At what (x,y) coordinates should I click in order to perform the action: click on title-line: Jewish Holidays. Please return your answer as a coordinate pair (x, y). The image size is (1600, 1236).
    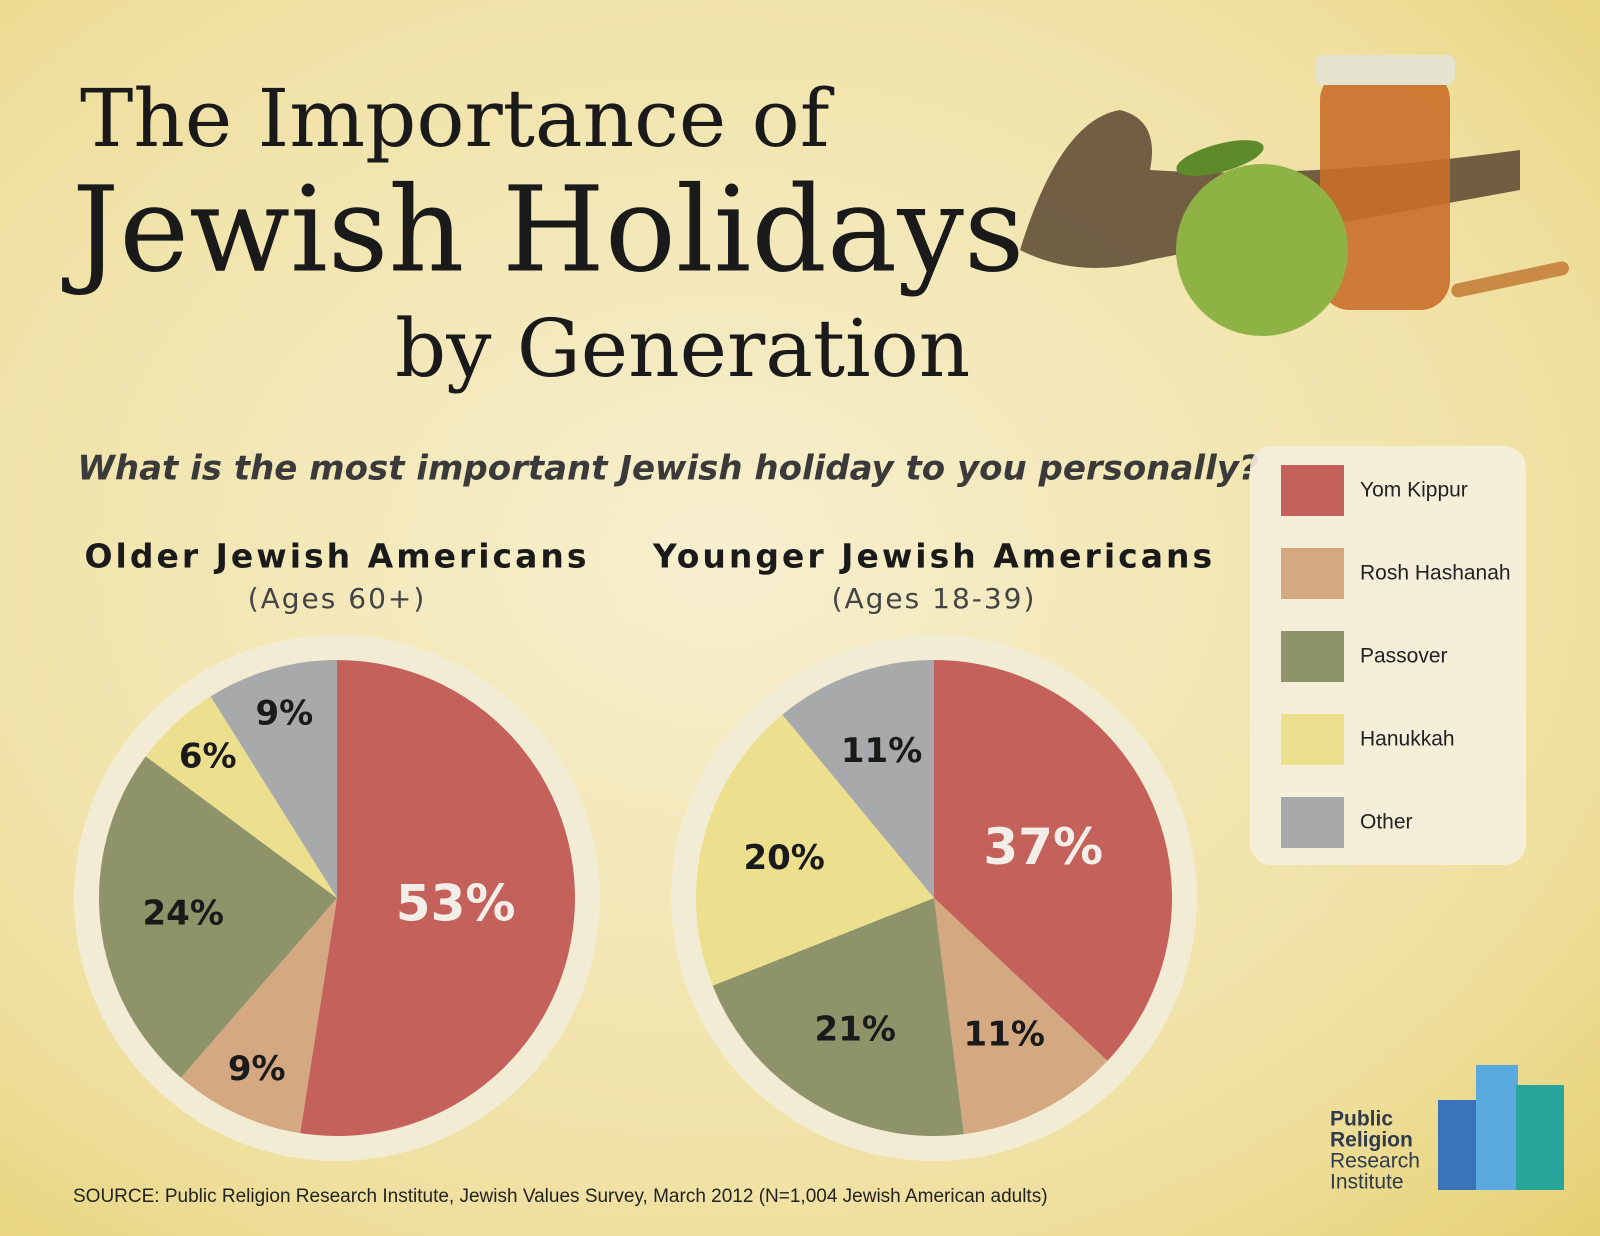
    Looking at the image, I should click on (543, 230).